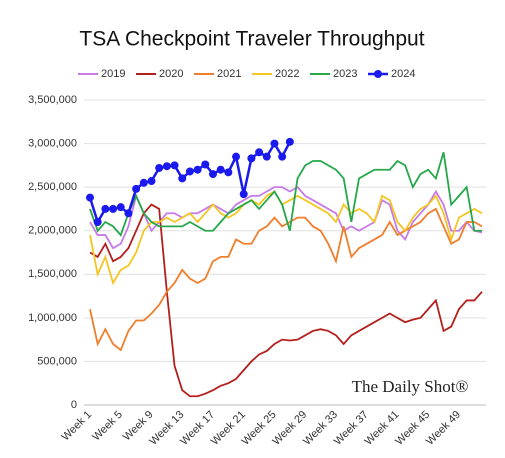 This screenshot has height=458, width=505. Describe the element at coordinates (287, 74) in the screenshot. I see `legend-label: 2022` at that location.